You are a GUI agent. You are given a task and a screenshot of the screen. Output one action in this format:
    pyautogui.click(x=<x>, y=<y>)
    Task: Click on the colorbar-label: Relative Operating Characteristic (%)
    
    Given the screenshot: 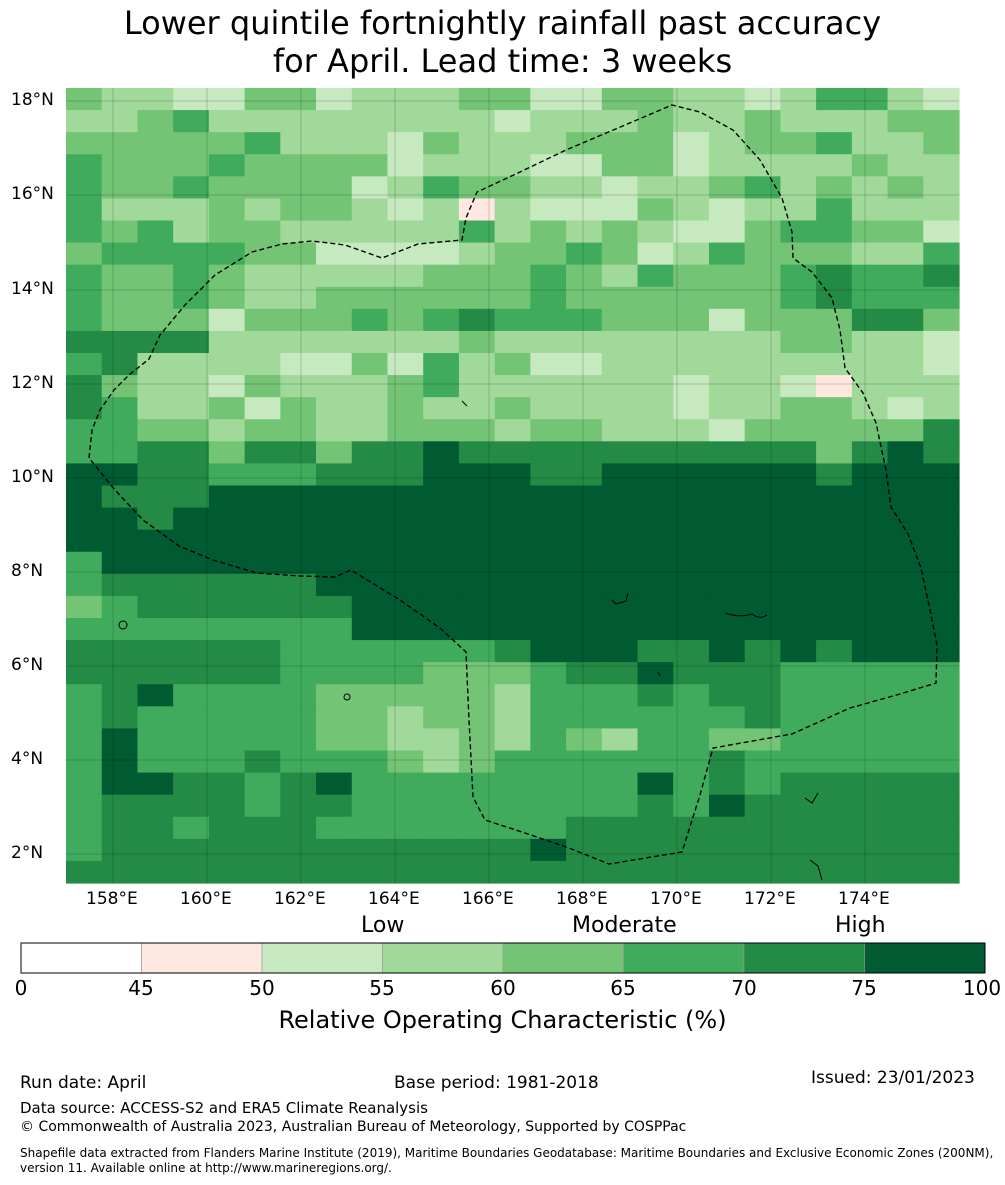 What is the action you would take?
    pyautogui.click(x=502, y=1020)
    